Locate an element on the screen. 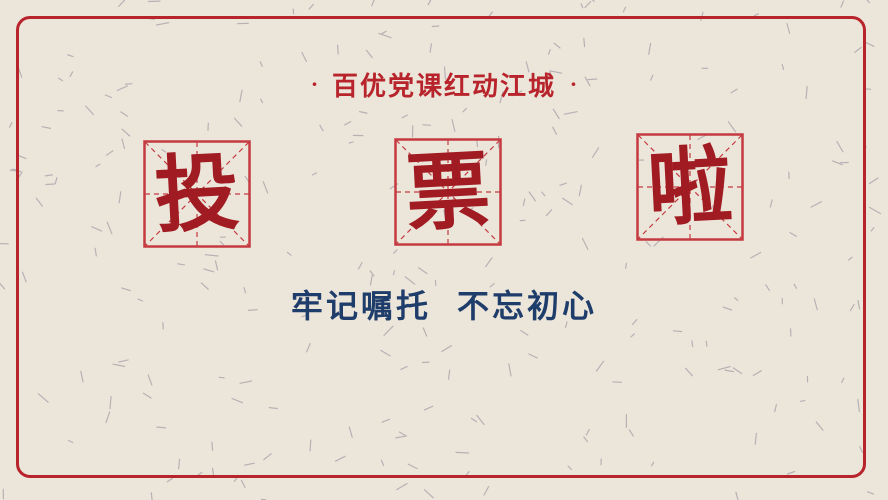  slogan-part-2: 不忘初心 is located at coordinates (527, 306).